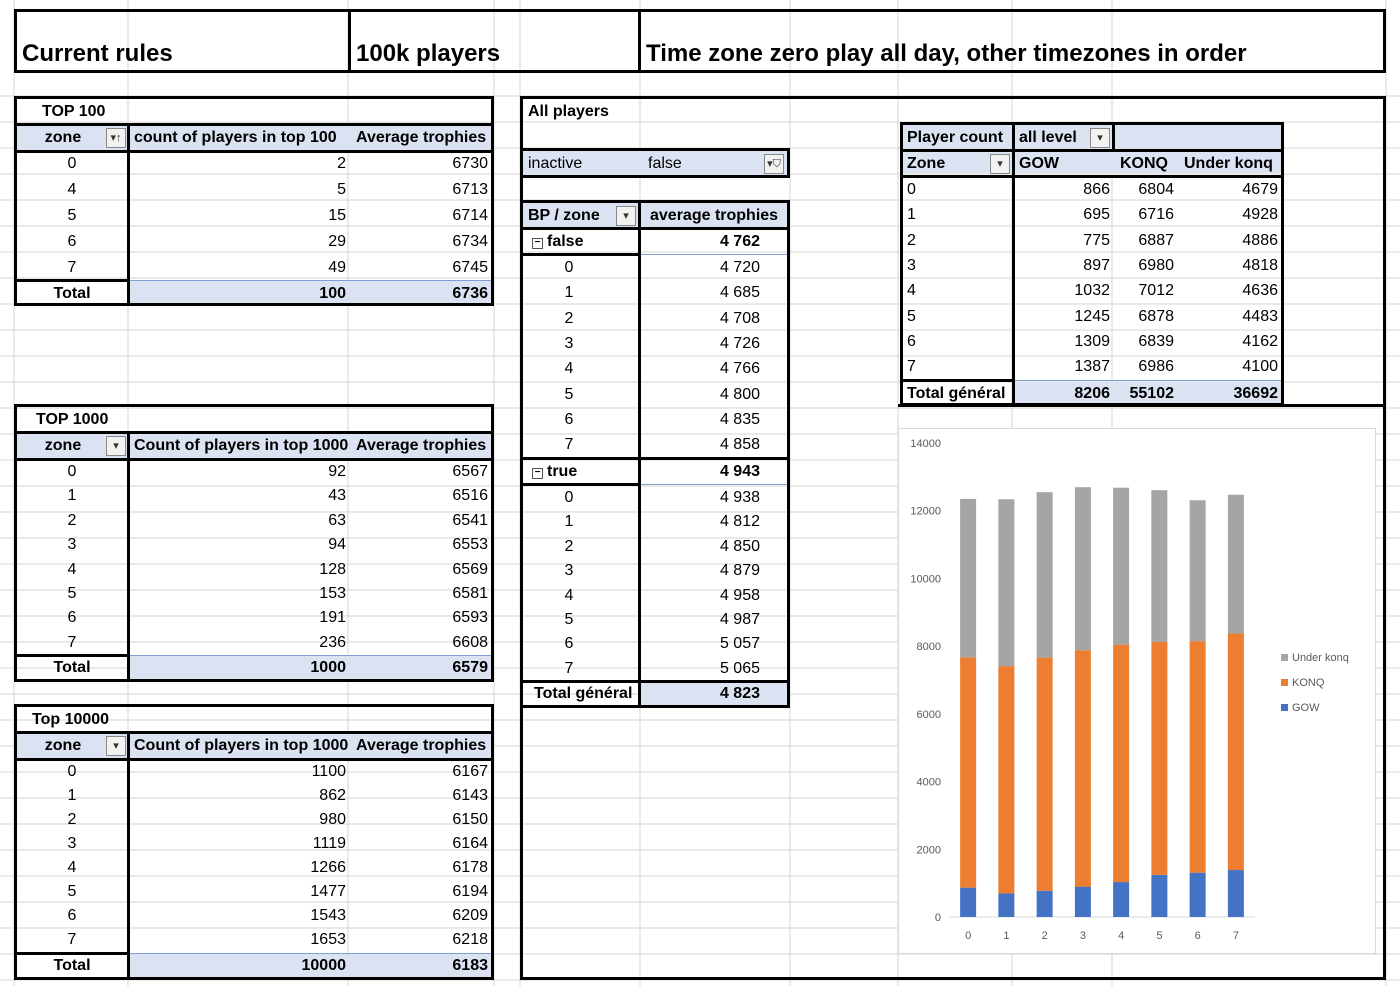 This screenshot has height=986, width=1400. Describe the element at coordinates (562, 471) in the screenshot. I see `group-true-label: true` at that location.